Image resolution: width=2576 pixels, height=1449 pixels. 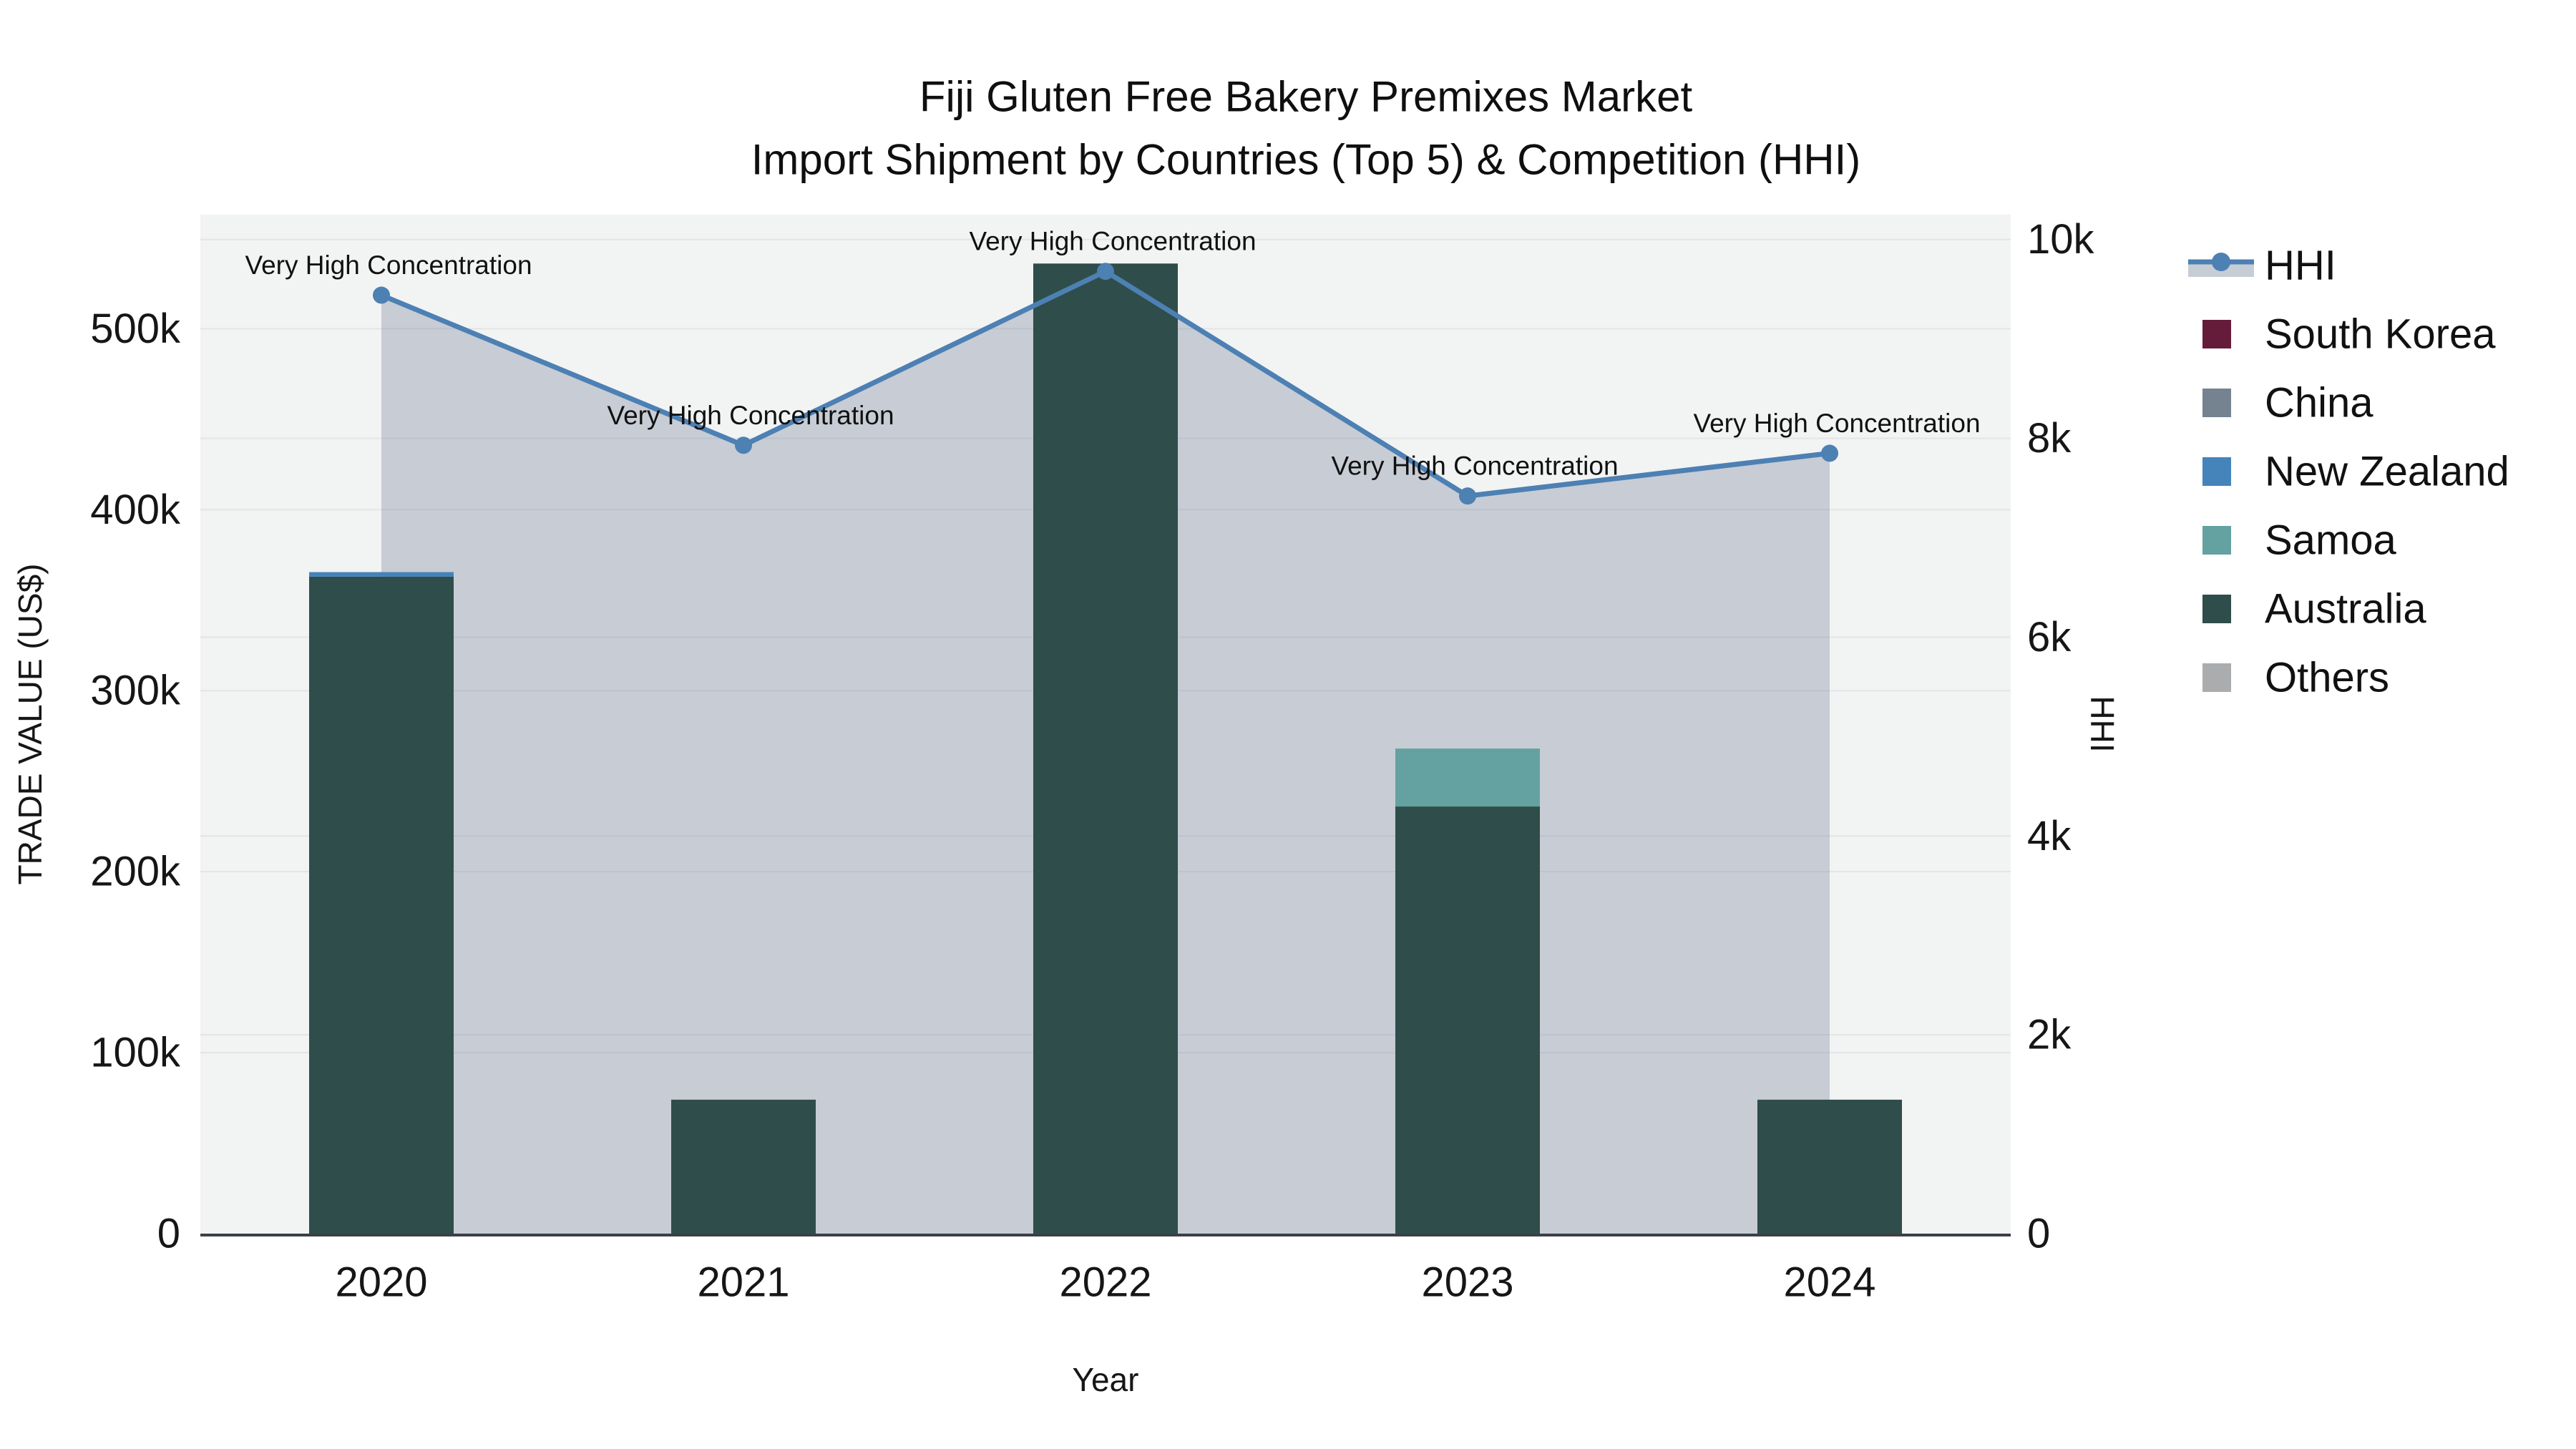 I want to click on legend-label-south-korea: South Korea, so click(x=2380, y=334).